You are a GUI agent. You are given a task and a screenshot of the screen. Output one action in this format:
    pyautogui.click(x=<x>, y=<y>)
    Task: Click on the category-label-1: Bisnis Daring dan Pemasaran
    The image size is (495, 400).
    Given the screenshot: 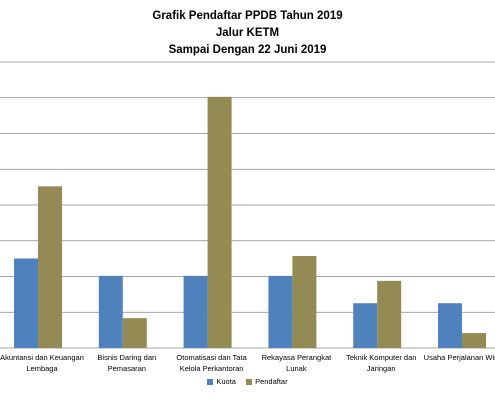 What is the action you would take?
    pyautogui.click(x=127, y=363)
    